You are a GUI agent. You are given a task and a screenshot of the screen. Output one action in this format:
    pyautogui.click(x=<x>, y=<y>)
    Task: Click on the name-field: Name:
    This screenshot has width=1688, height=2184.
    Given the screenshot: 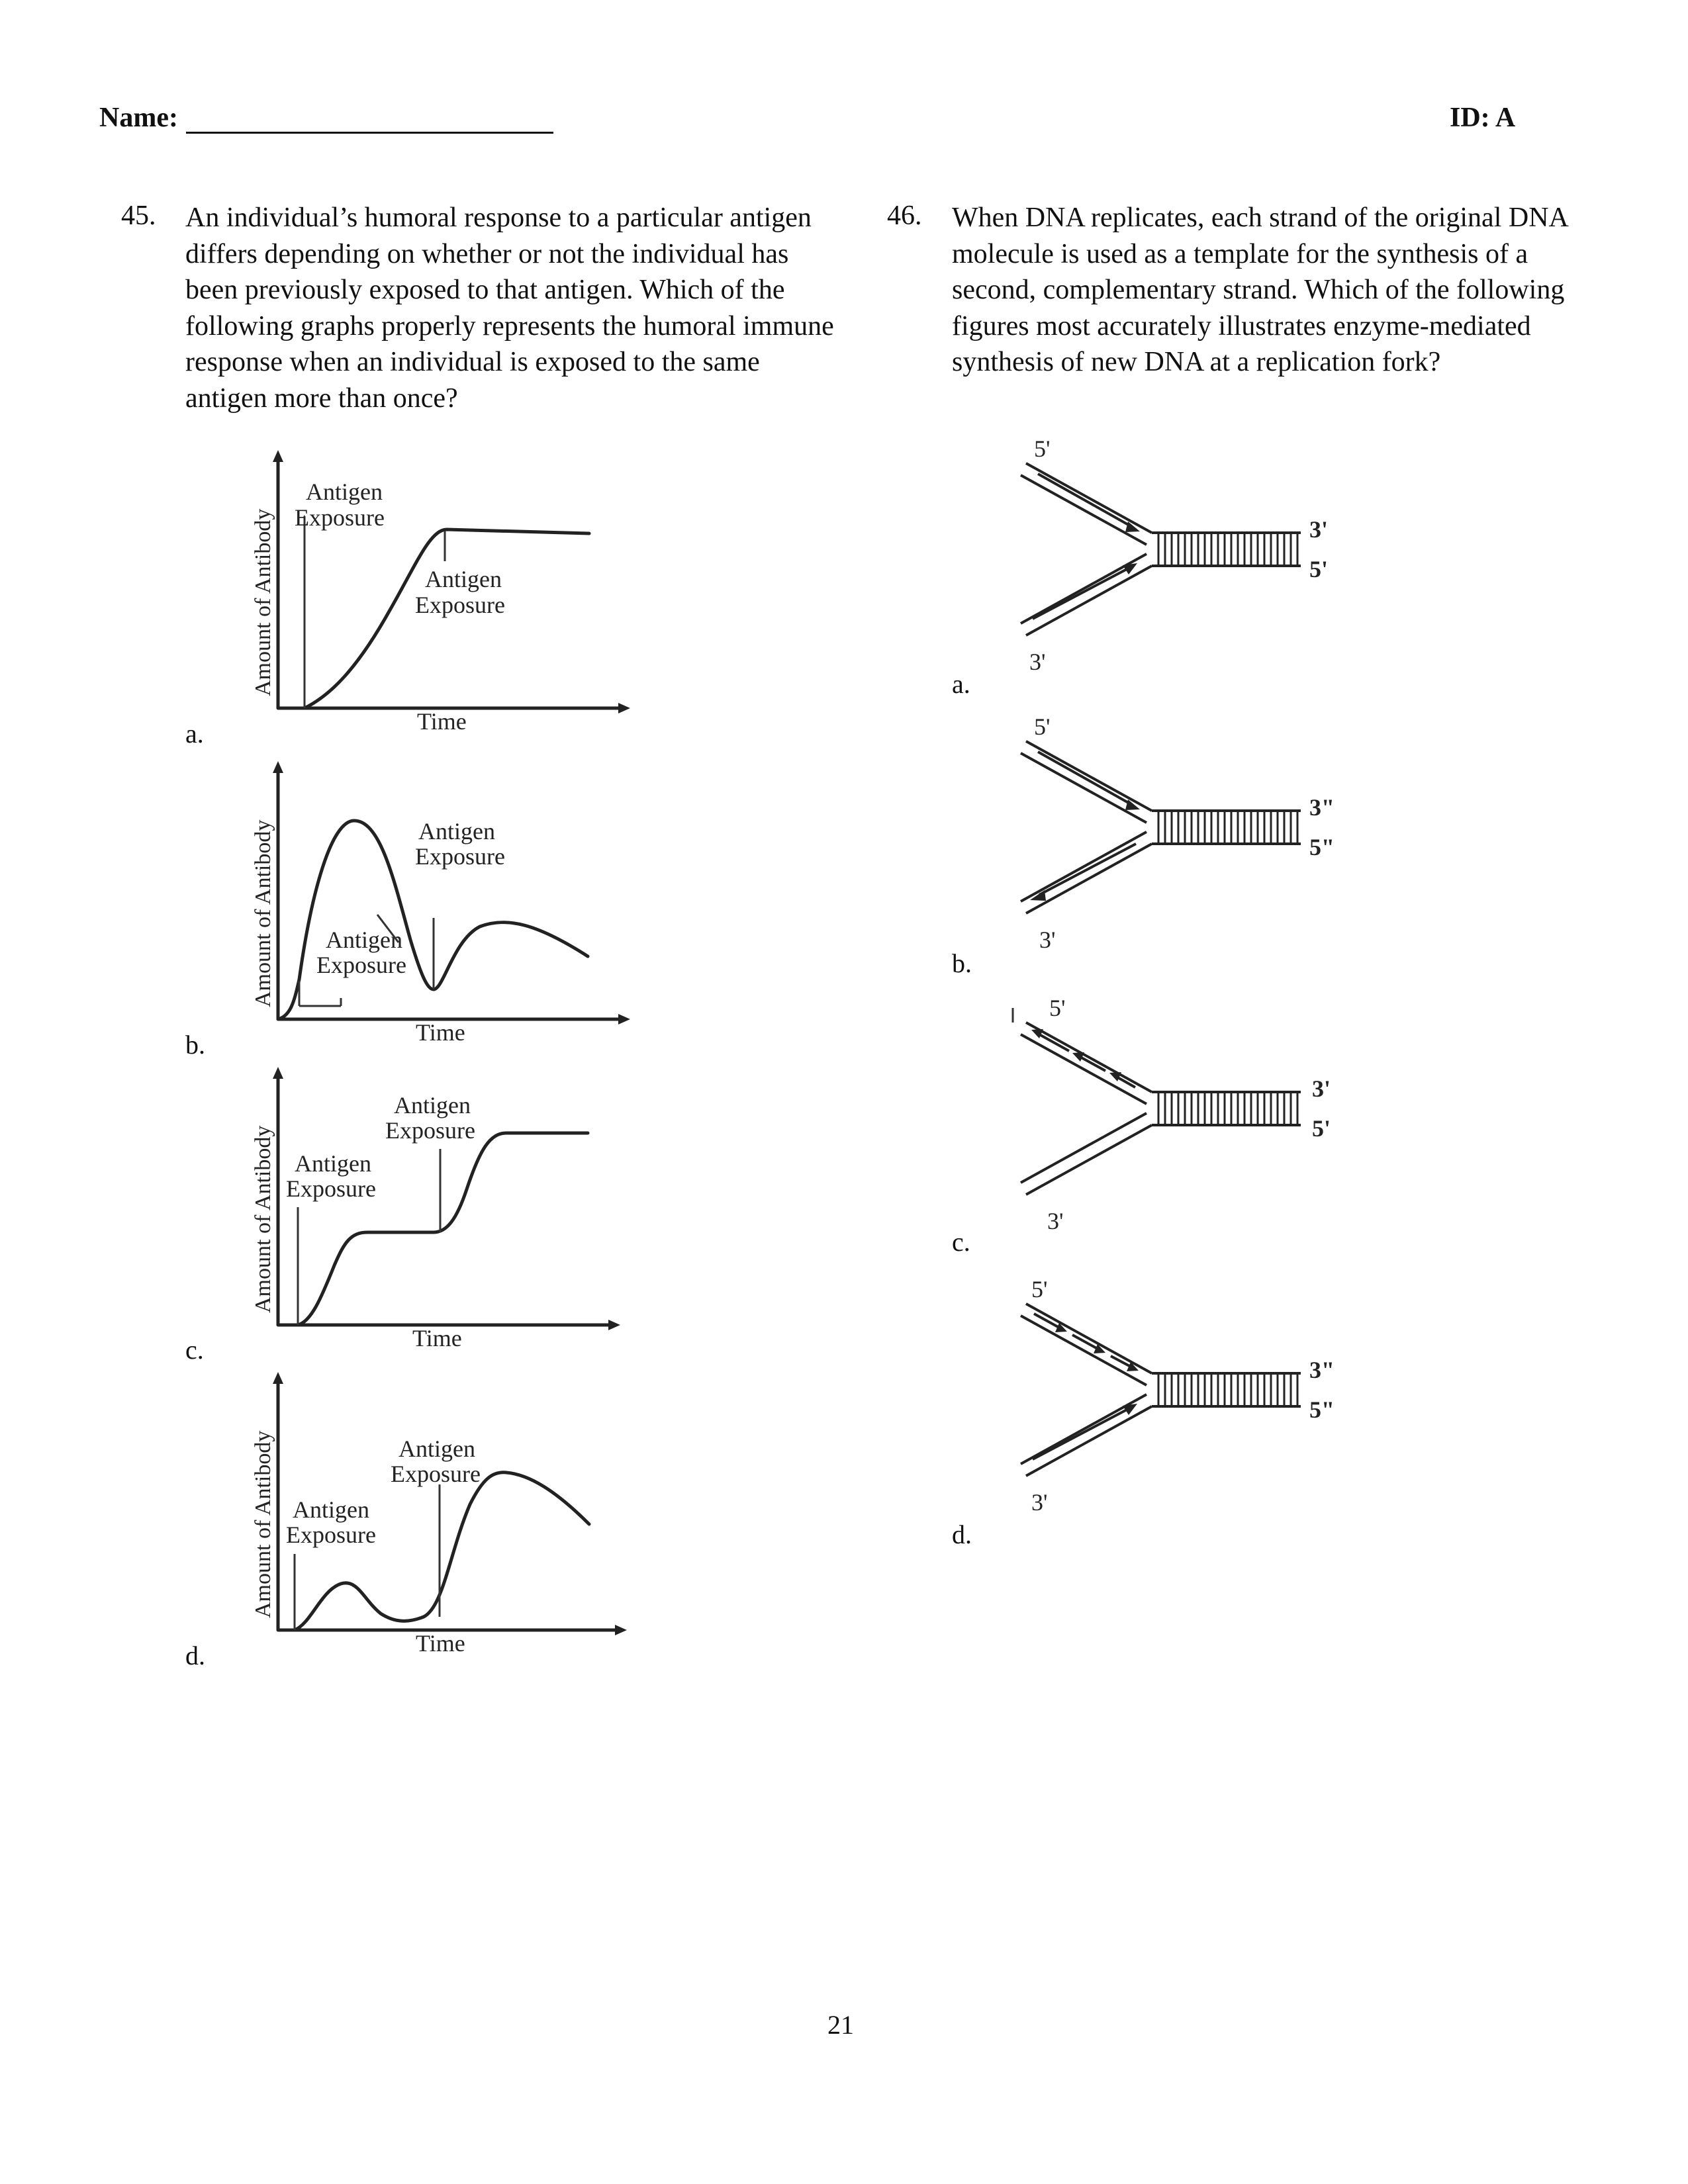 What is the action you would take?
    pyautogui.click(x=326, y=118)
    